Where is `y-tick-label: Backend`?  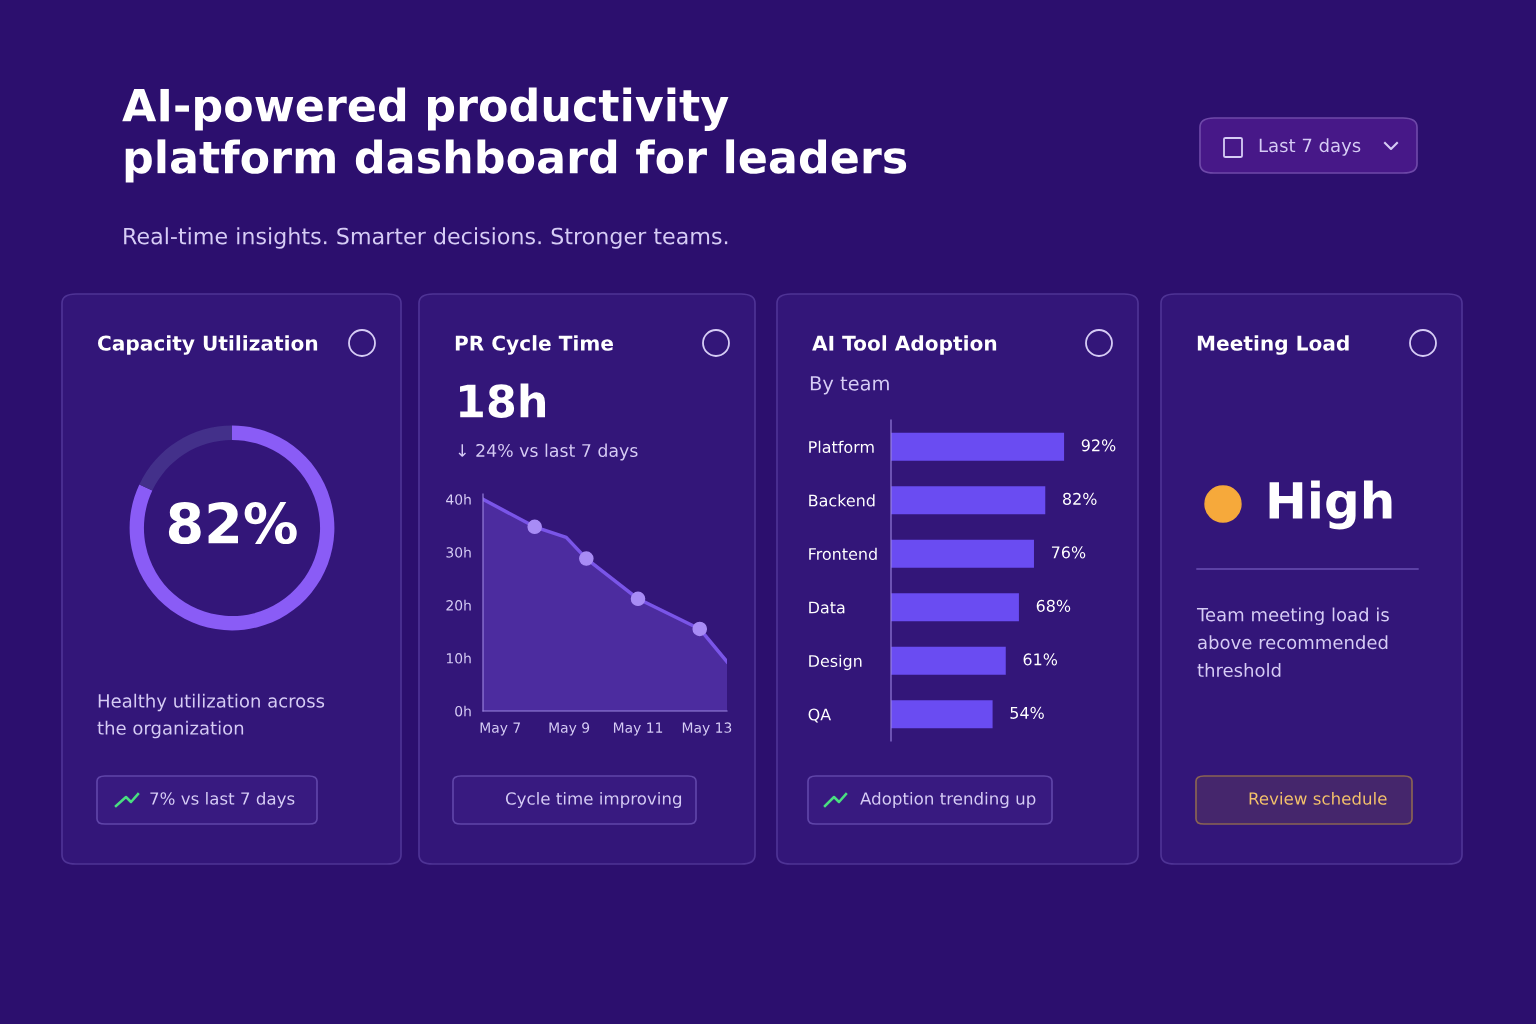
y-tick-label: Backend is located at coordinates (842, 500).